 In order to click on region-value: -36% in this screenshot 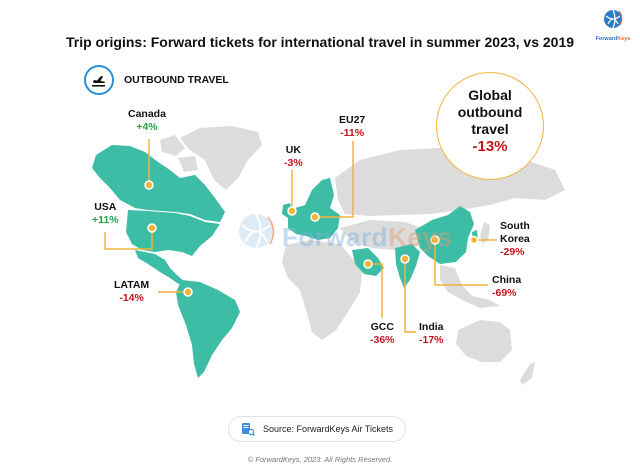, I will do `click(382, 340)`.